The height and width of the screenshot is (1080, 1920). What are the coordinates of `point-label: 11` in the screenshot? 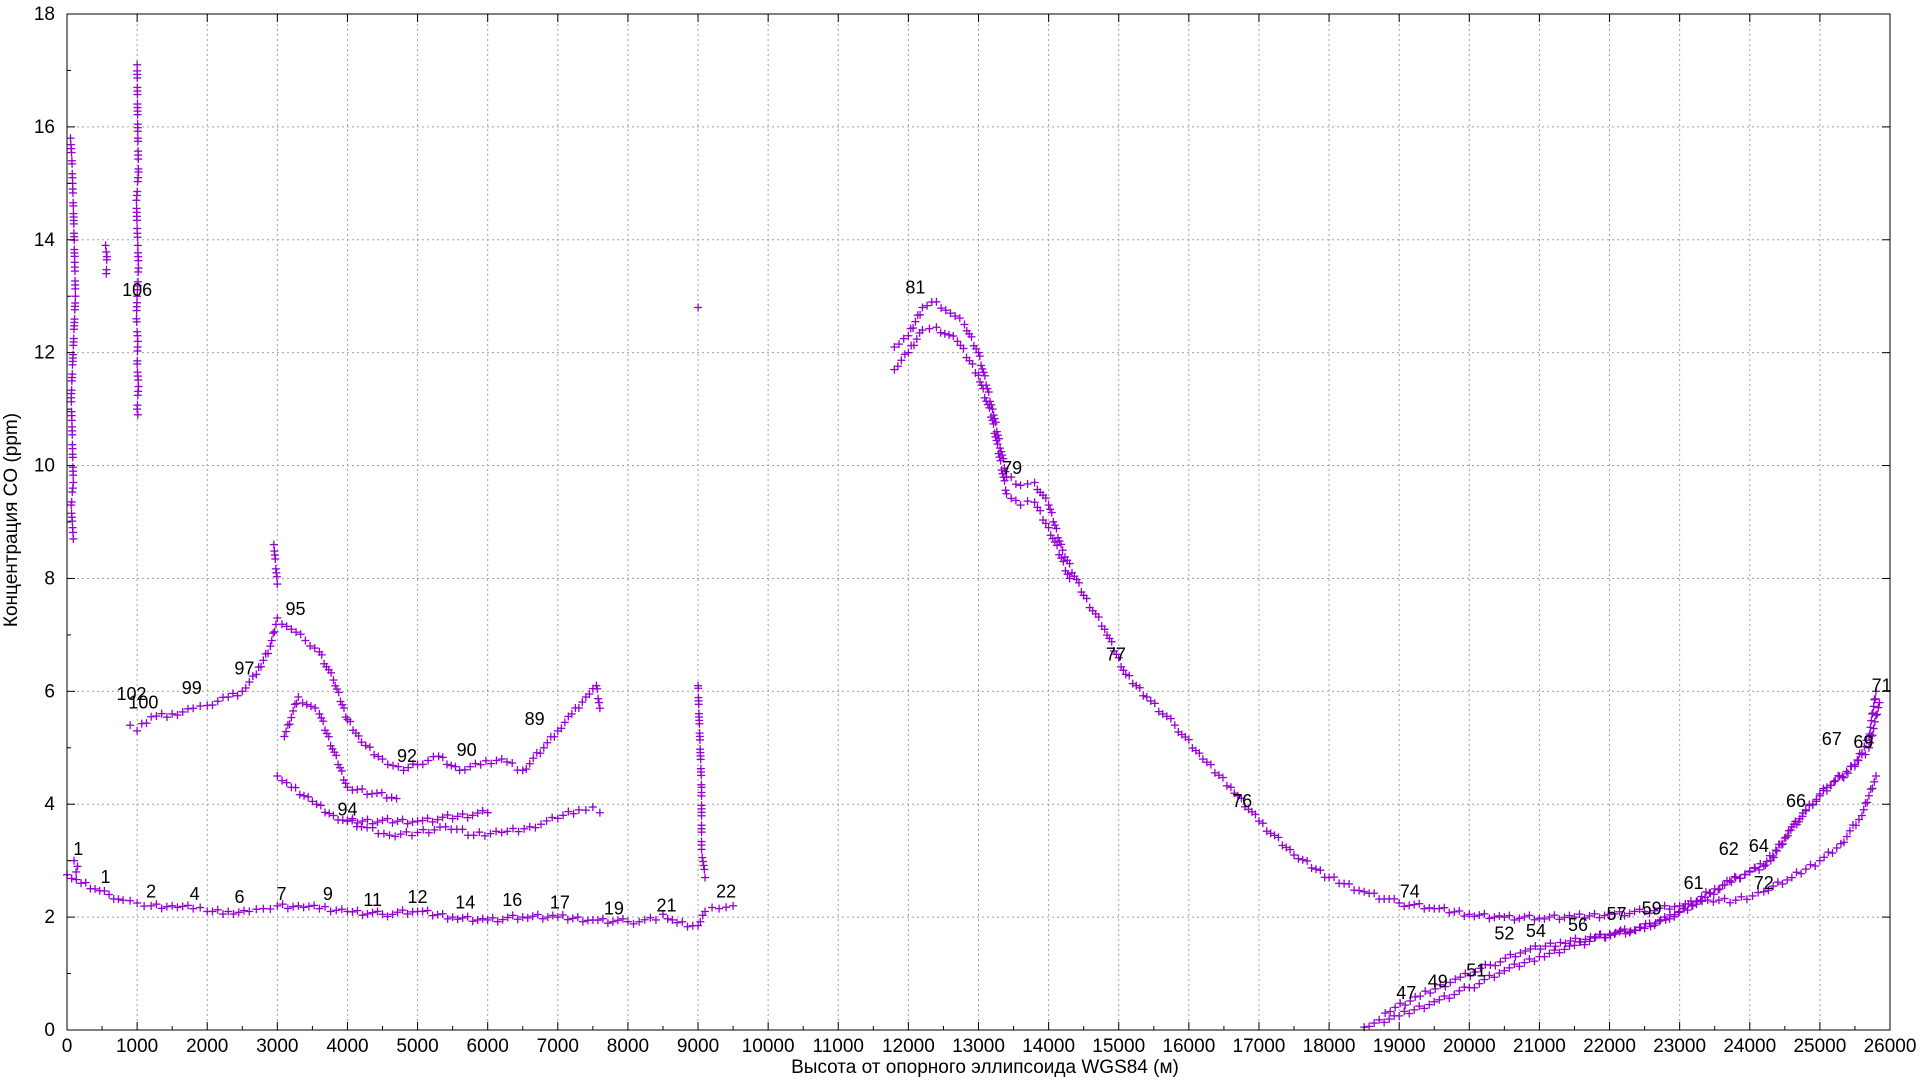 It's located at (372, 900).